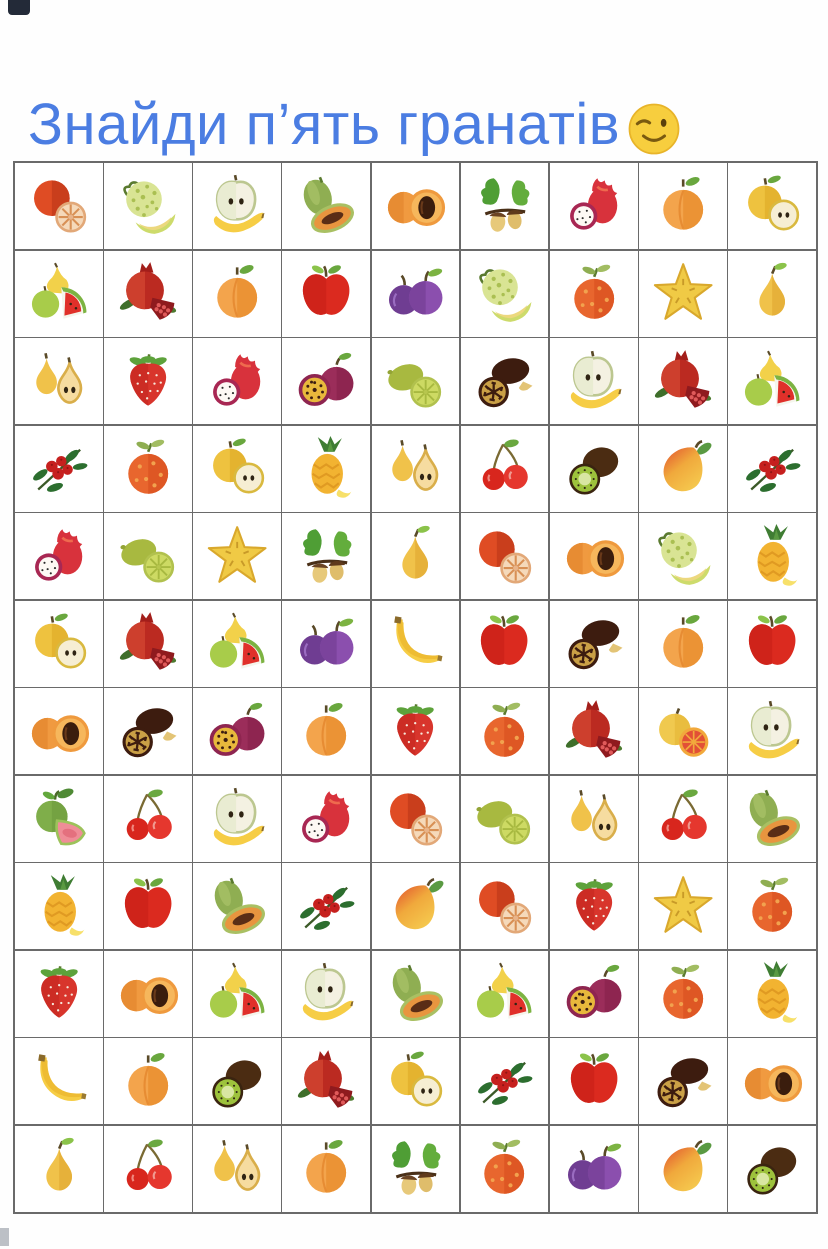 Image resolution: width=828 pixels, height=1249 pixels. I want to click on fruit-cell-guava, so click(59, 818).